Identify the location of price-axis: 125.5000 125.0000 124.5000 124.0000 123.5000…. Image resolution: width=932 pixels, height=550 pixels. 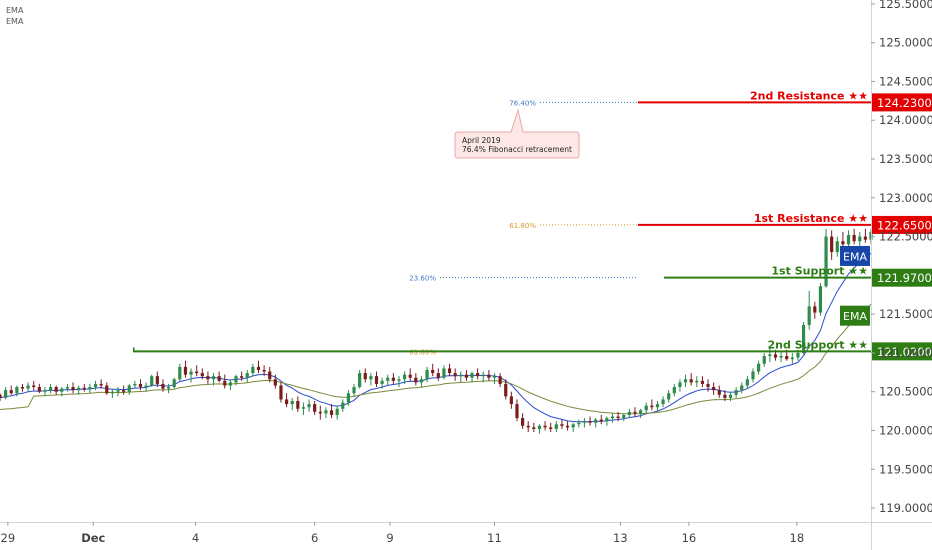
(901, 275).